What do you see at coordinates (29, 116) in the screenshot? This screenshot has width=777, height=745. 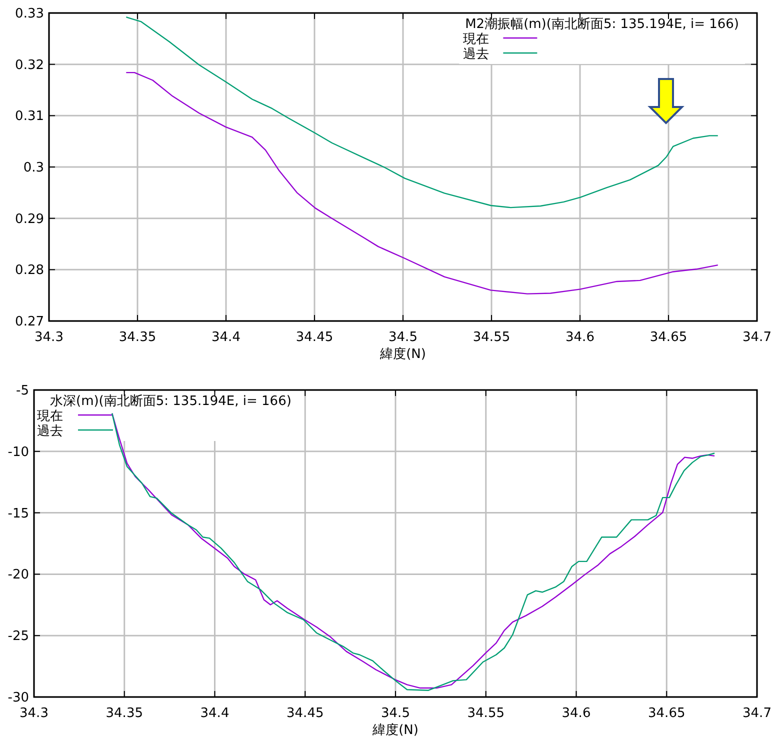 I see `y-tick-label: 0.31` at bounding box center [29, 116].